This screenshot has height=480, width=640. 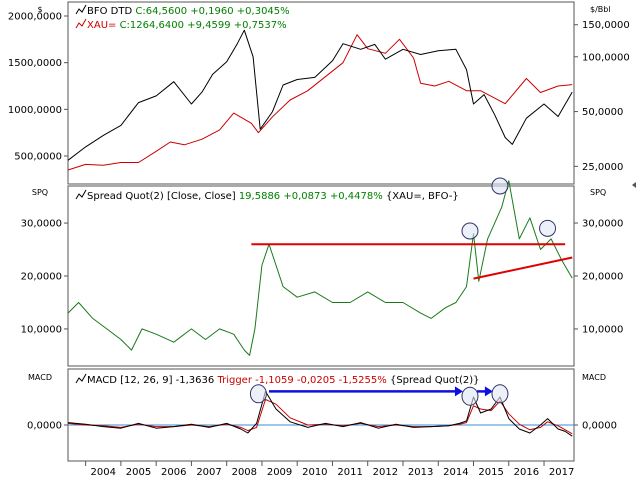 What do you see at coordinates (314, 472) in the screenshot?
I see `year-label: 2010` at bounding box center [314, 472].